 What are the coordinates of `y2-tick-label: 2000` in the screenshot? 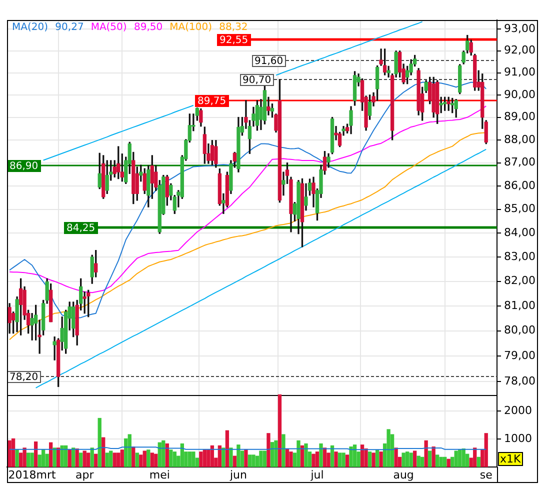 It's located at (518, 410).